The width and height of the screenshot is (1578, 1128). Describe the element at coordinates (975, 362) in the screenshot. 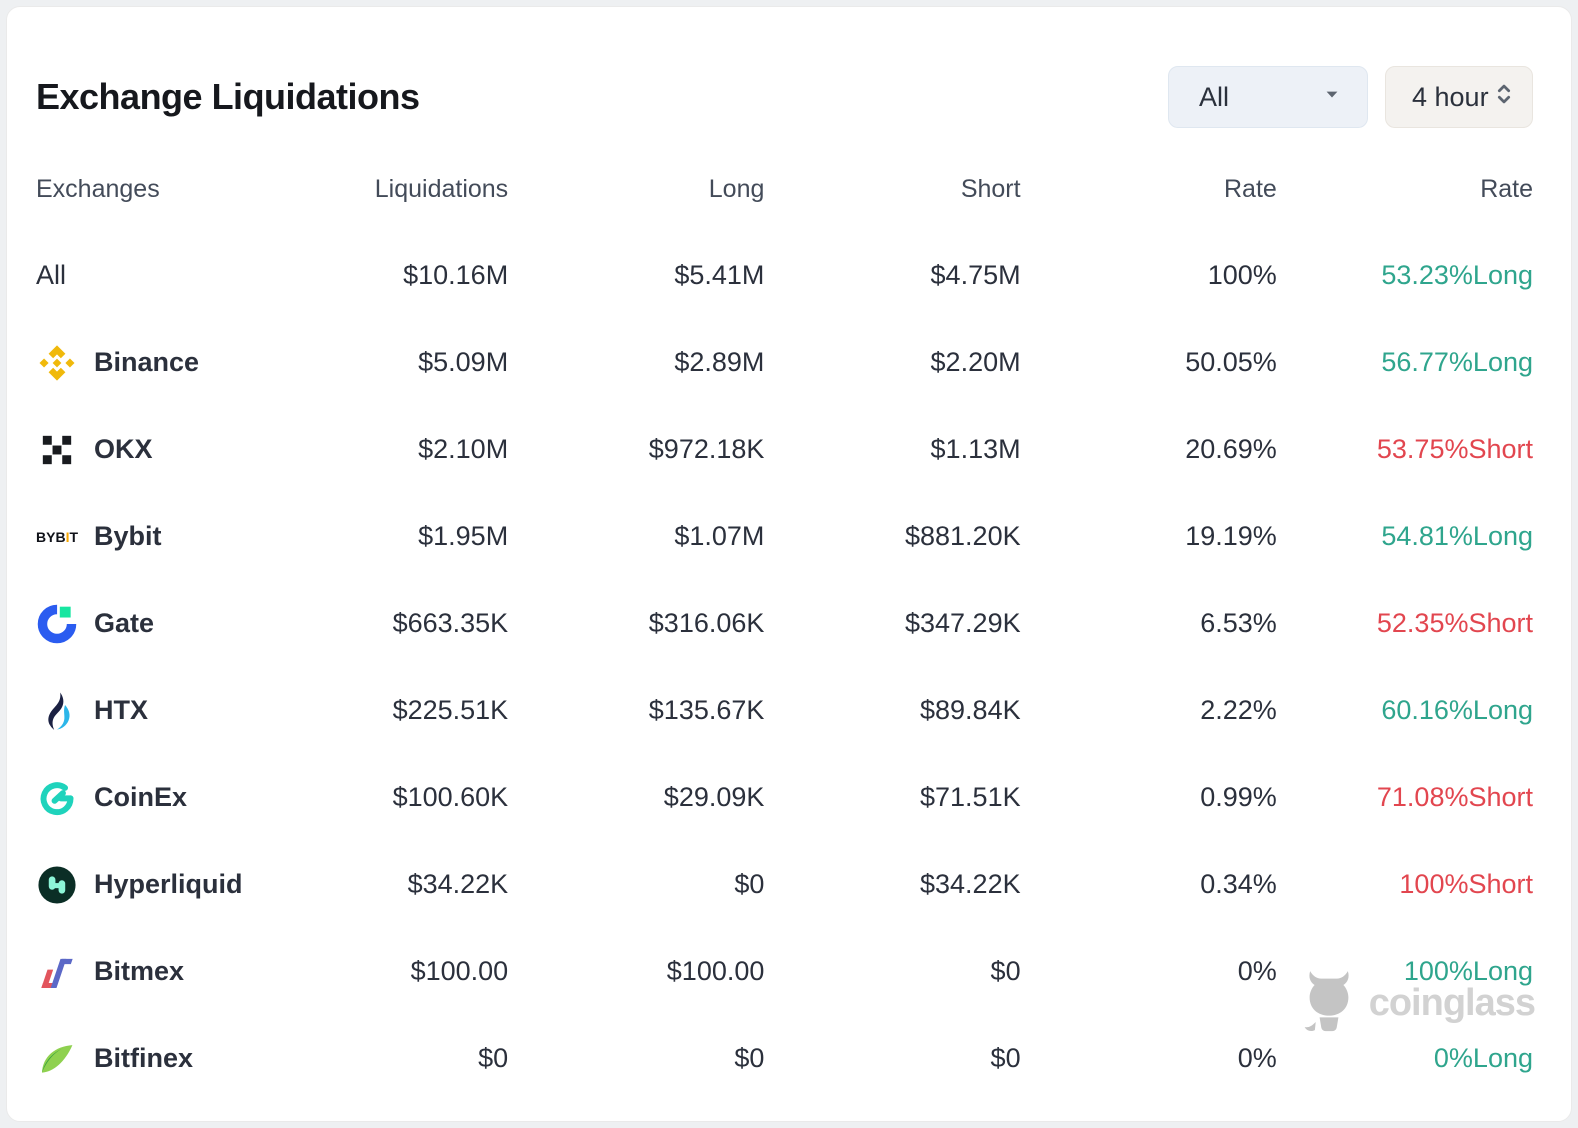

I see `short-value: $2.20M` at that location.